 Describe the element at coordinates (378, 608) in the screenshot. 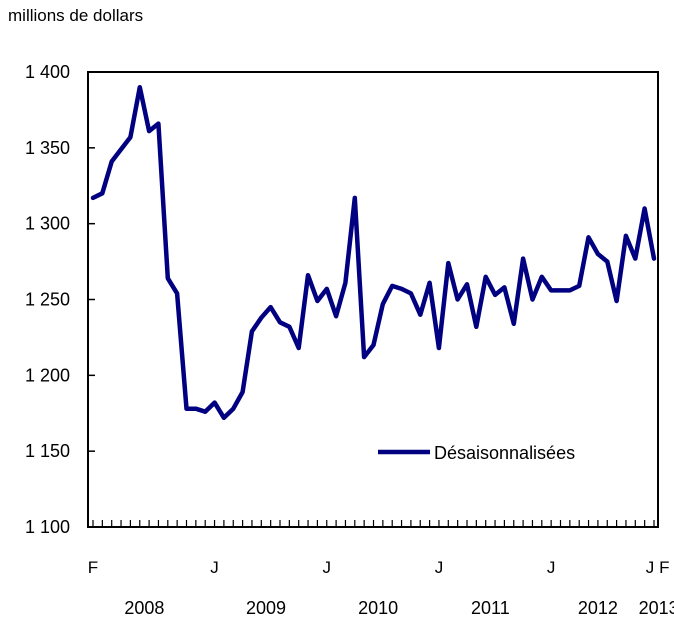

I see `x-year-label: 2010` at that location.